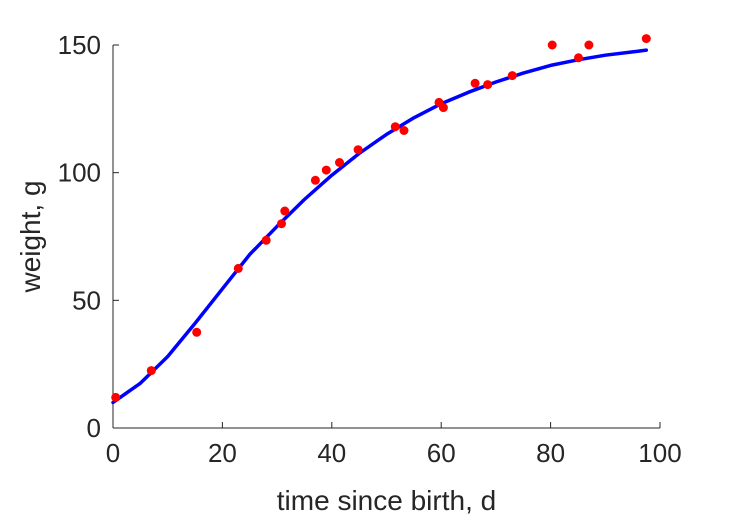 The height and width of the screenshot is (521, 729). I want to click on x-tick-label: 0, so click(113, 453).